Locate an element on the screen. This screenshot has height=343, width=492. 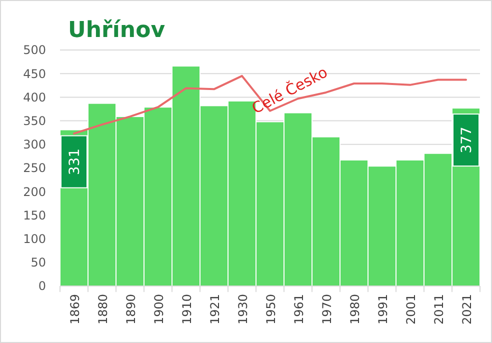
data-label: 331 is located at coordinates (75, 162).